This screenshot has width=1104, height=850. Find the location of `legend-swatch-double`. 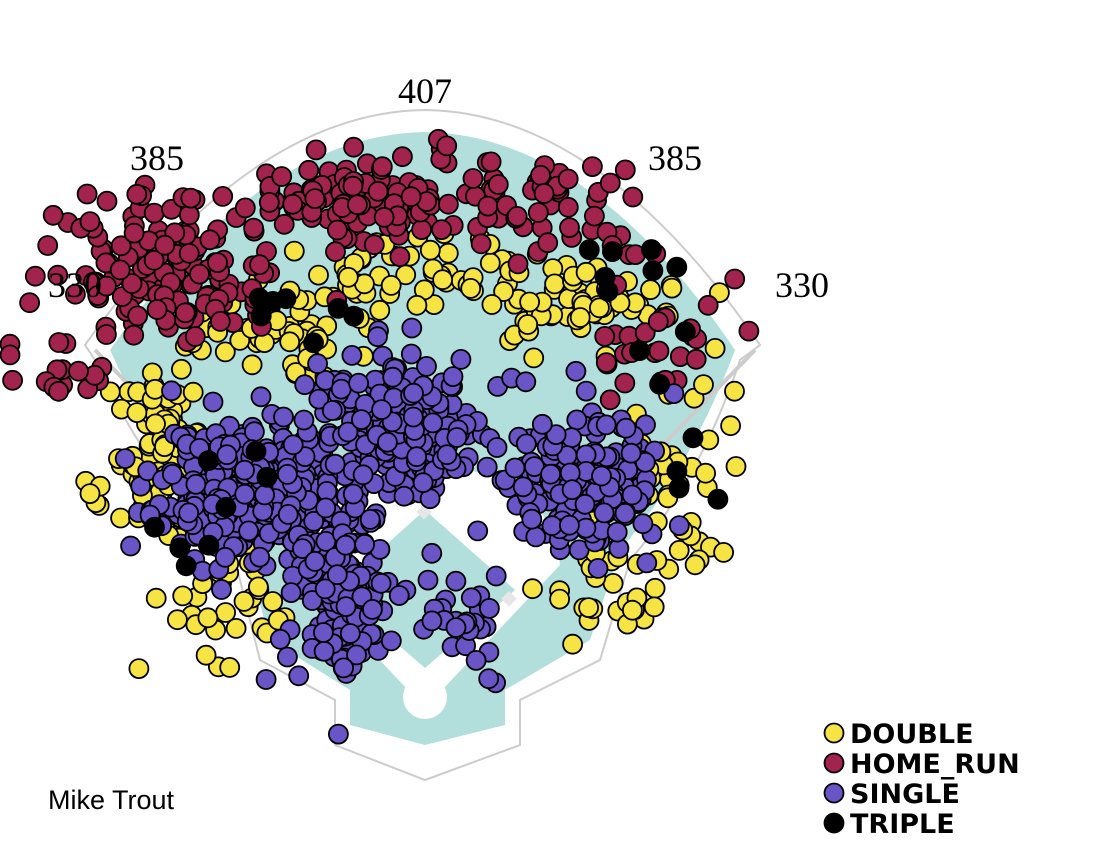

legend-swatch-double is located at coordinates (834, 733).